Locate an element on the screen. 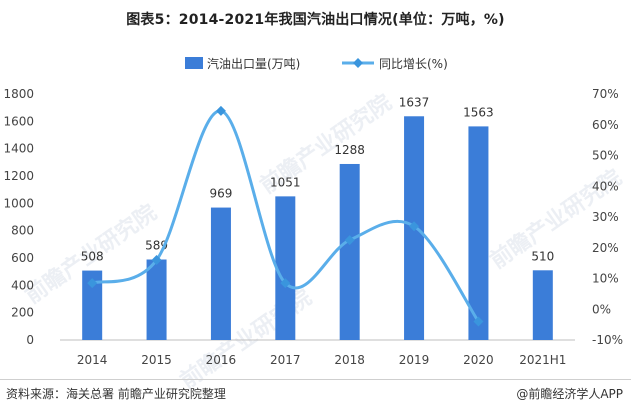 The height and width of the screenshot is (414, 631). x-axis-tick-label: 2019 is located at coordinates (414, 360).